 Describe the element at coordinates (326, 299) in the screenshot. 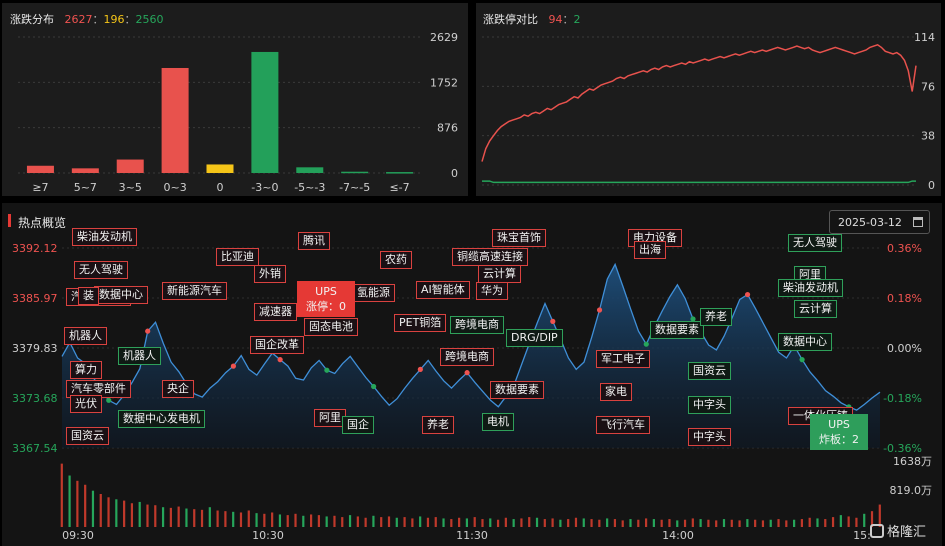

I see `ups-limit-up-tag: UPS 涨停：0` at that location.